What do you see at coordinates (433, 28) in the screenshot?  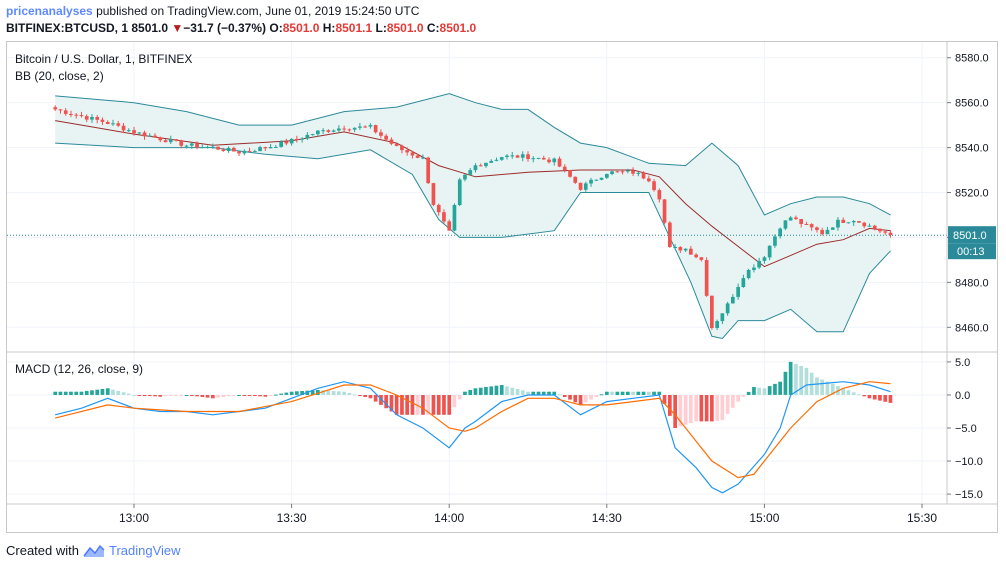 I see `close-label: C:` at bounding box center [433, 28].